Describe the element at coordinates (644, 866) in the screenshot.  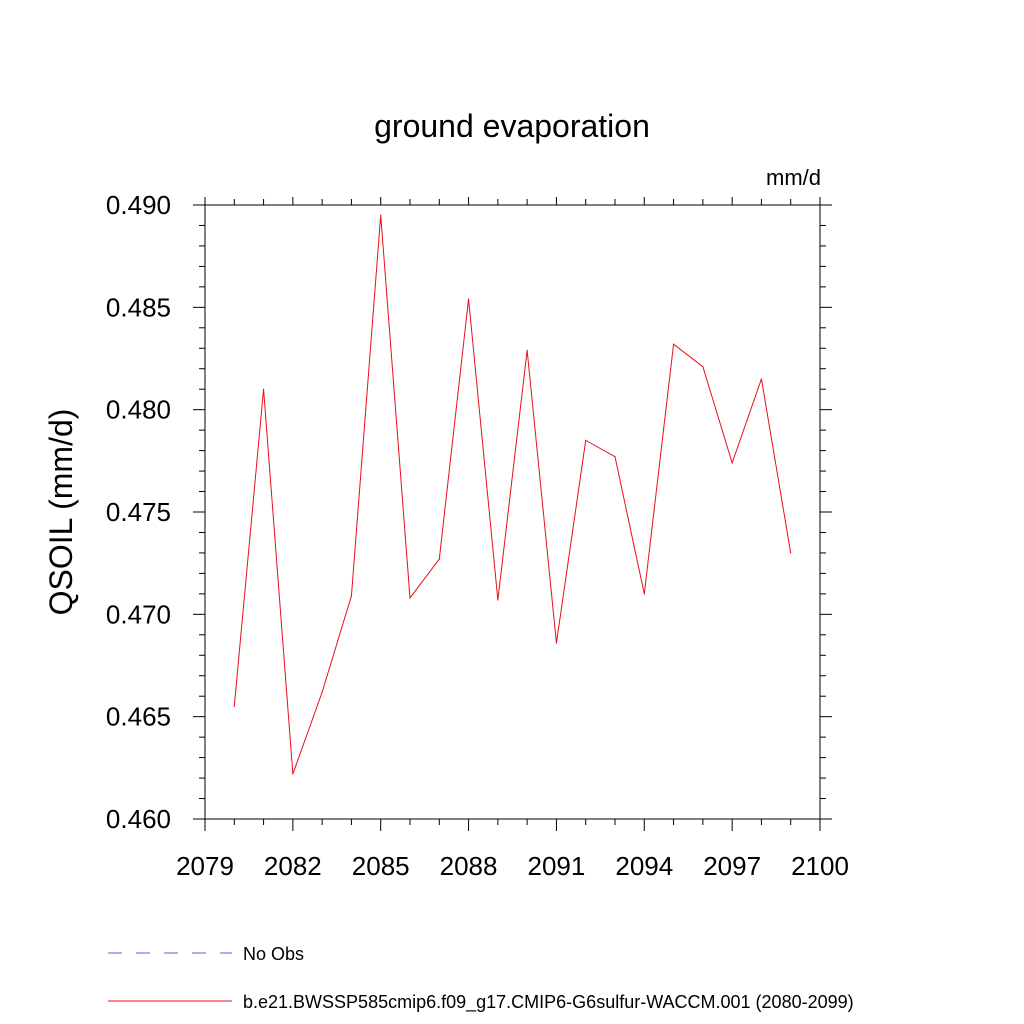
I see `x-tick-label: 2094` at that location.